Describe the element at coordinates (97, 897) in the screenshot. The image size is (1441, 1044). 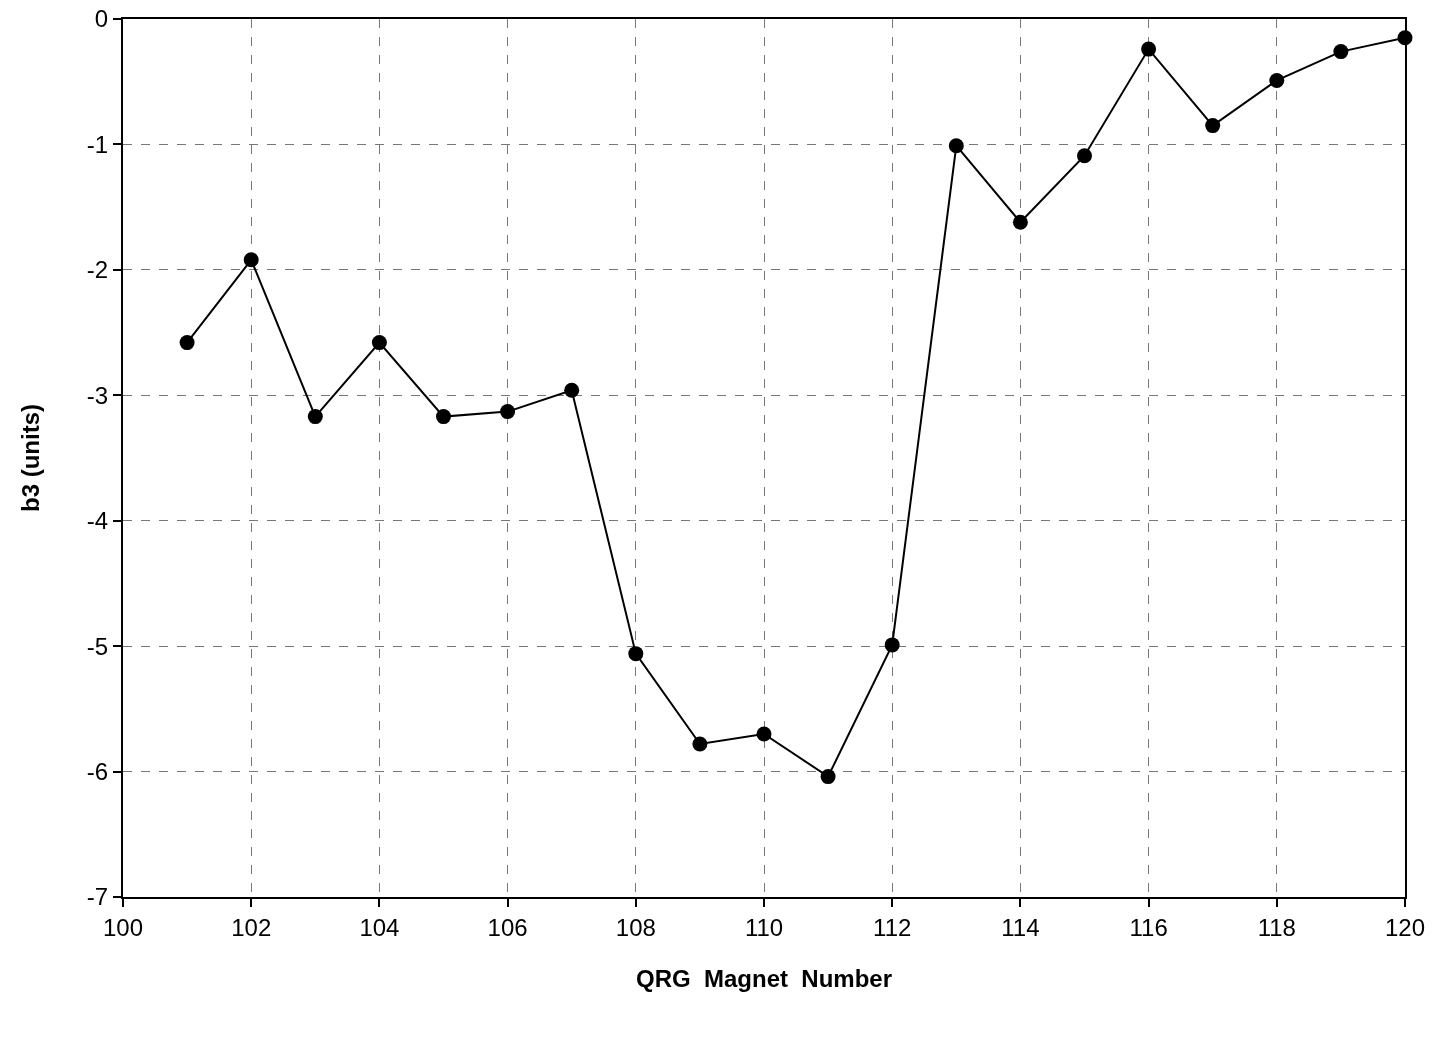
I see `y-tick-label: -7` at that location.